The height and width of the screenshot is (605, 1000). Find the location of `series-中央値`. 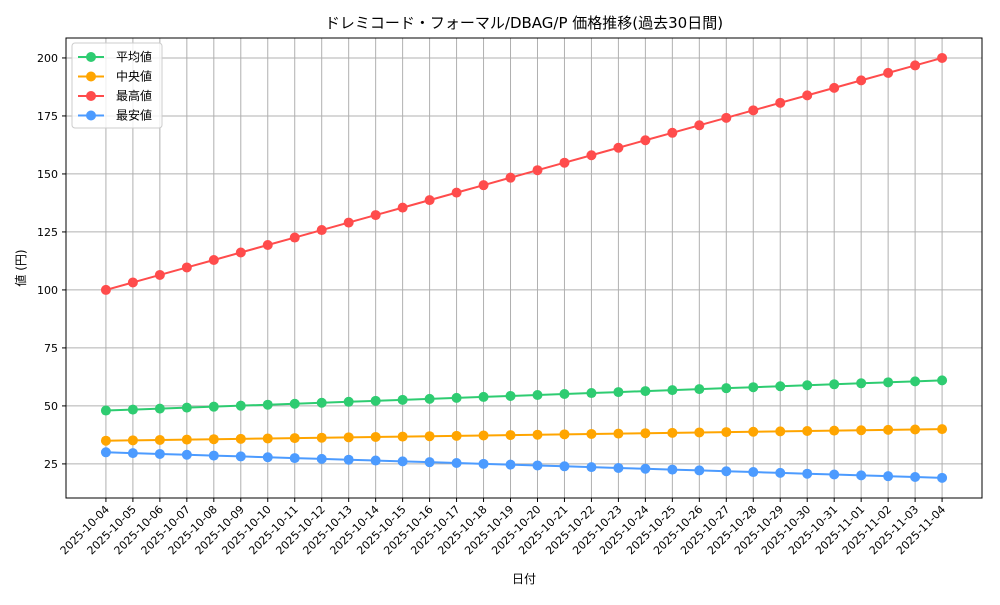

series-中央値 is located at coordinates (524, 435).